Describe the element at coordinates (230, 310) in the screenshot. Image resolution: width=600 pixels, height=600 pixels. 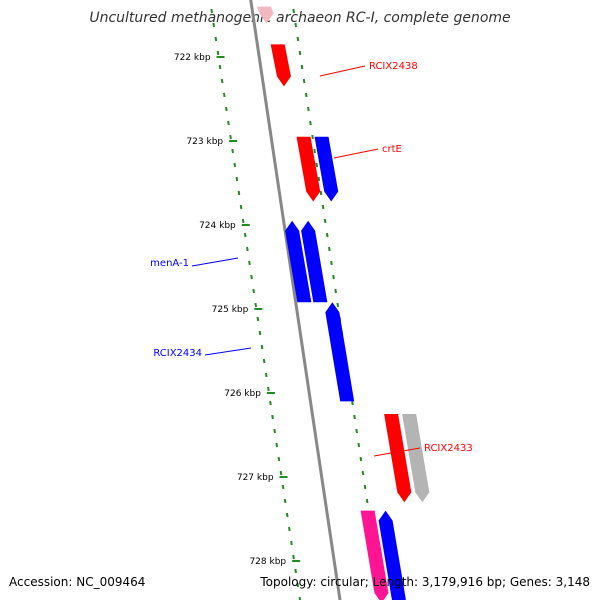
I see `tick-label: 725 kbp` at that location.